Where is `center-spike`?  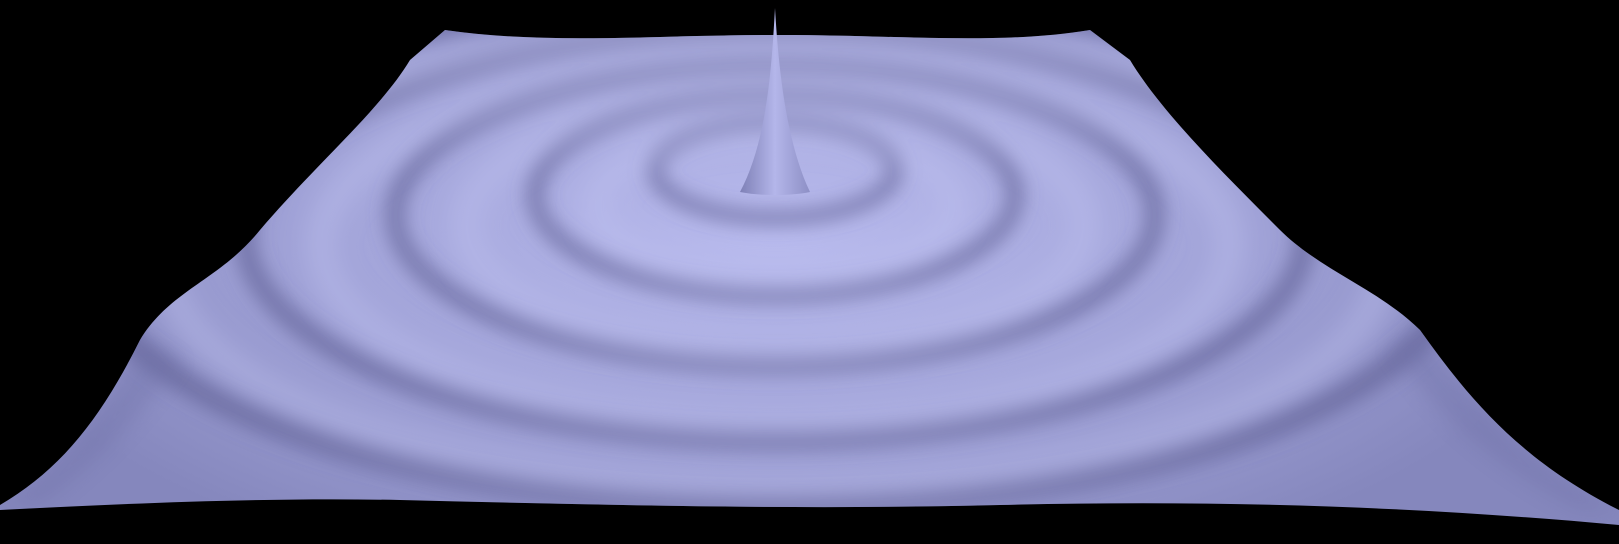
center-spike is located at coordinates (775, 101).